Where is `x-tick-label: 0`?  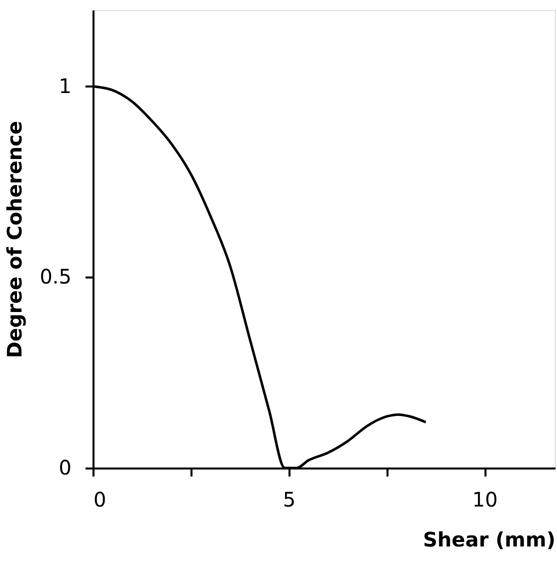
x-tick-label: 0 is located at coordinates (100, 500).